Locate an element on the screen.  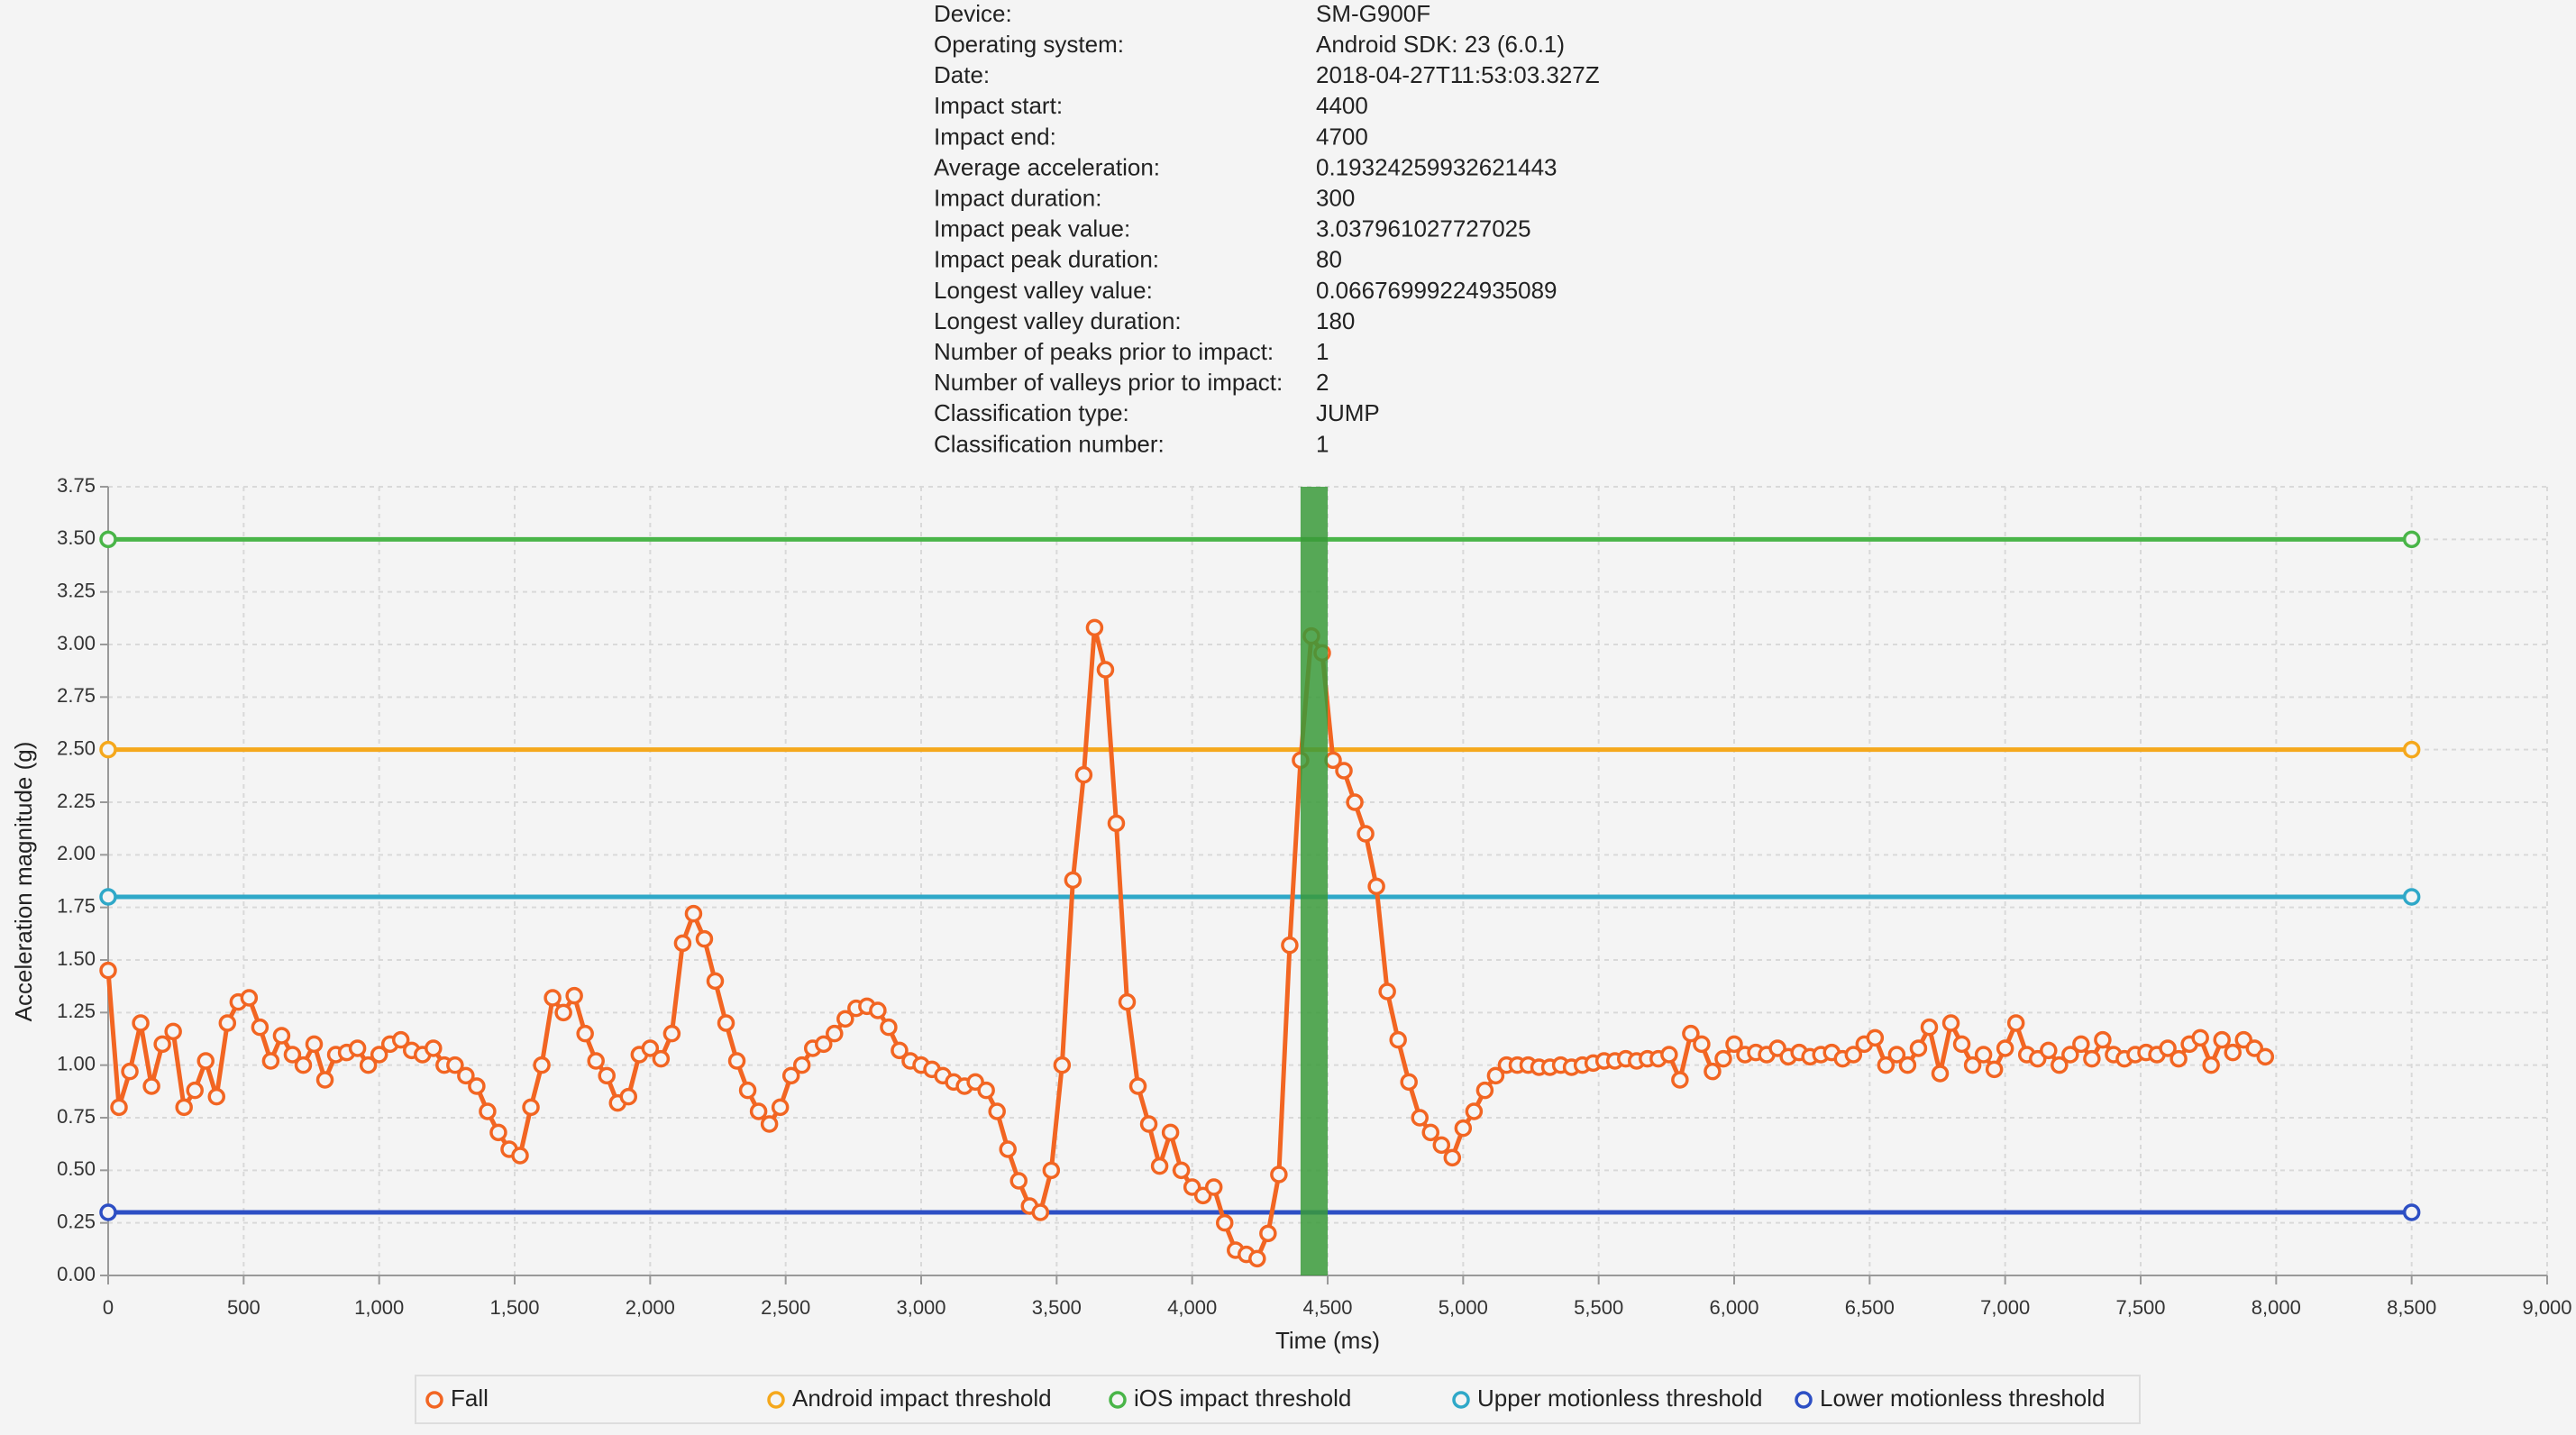
info-value: 3.037961027727025 is located at coordinates (1423, 228).